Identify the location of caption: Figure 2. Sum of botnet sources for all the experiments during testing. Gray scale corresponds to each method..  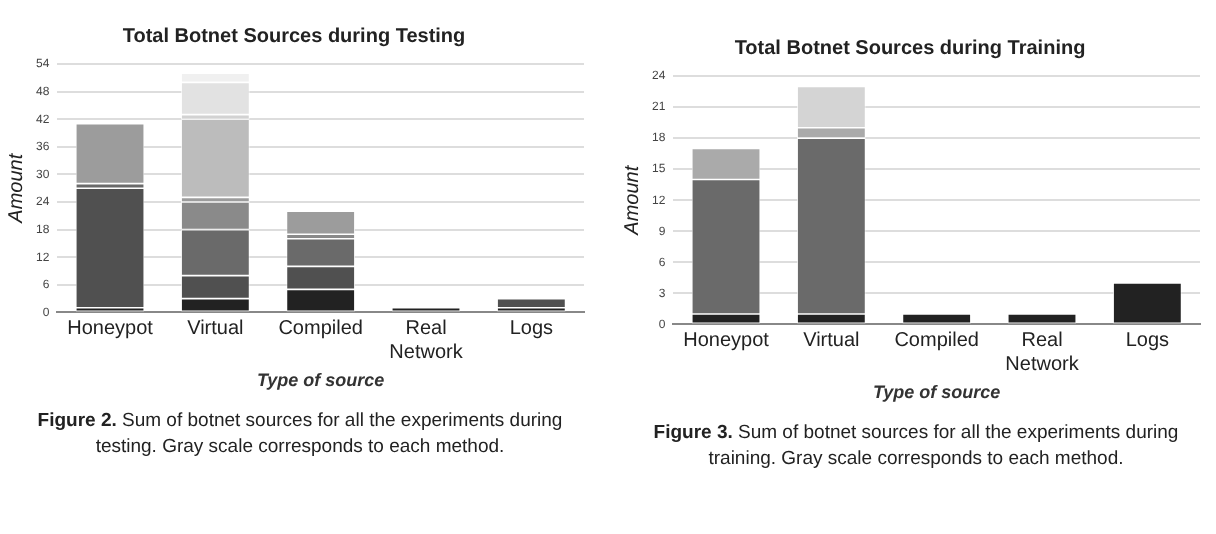
(300, 434).